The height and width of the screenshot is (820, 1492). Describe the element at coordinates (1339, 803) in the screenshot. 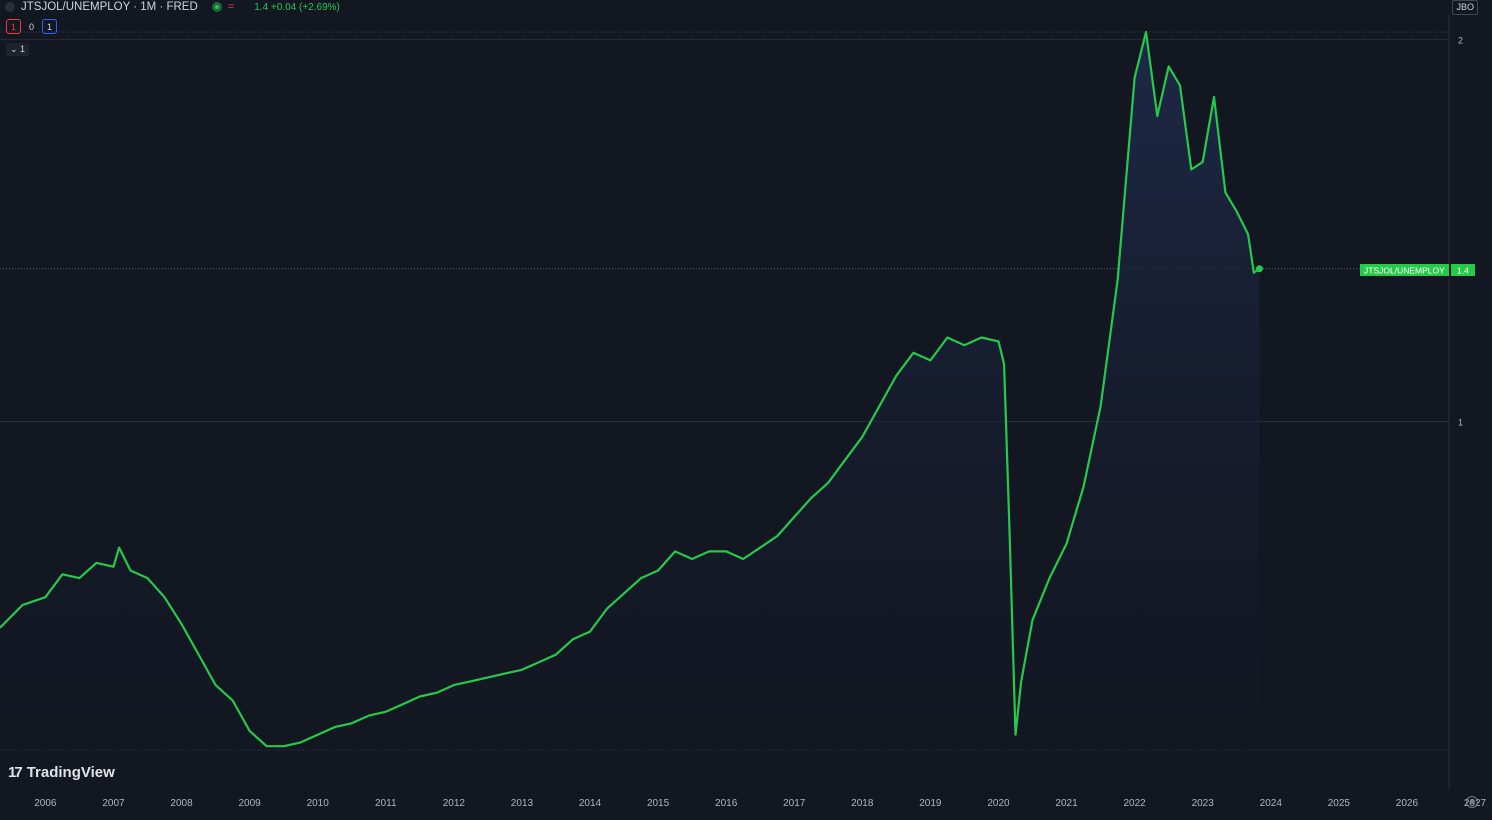

I see `x-tick-2025: 2025` at that location.